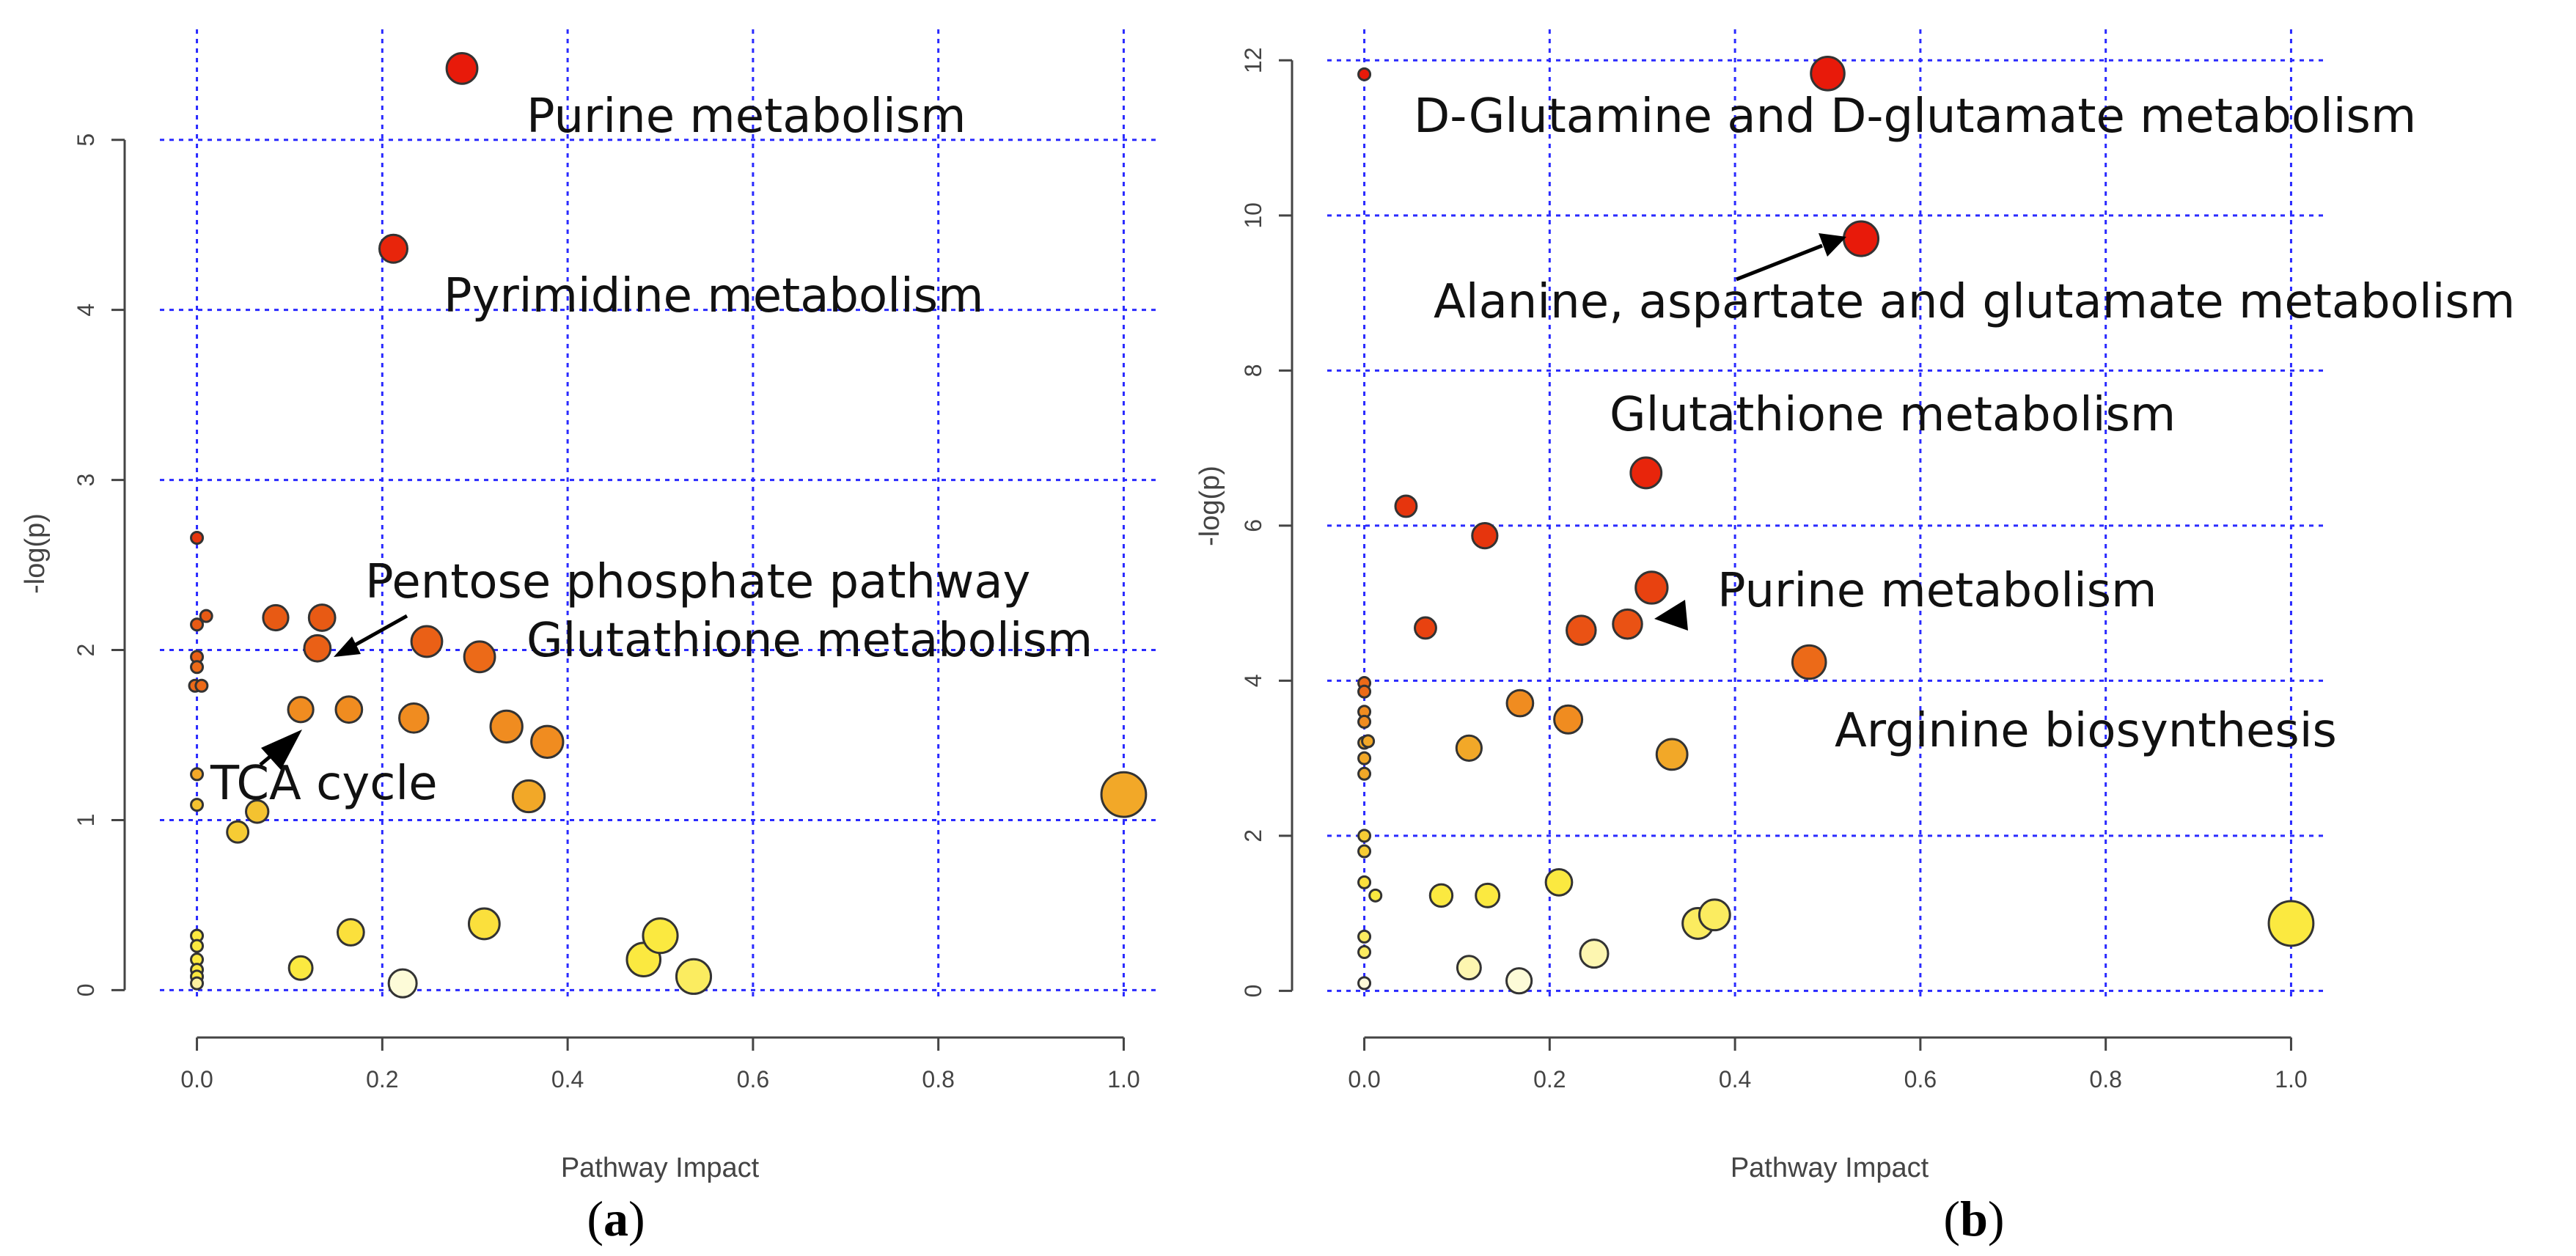  Describe the element at coordinates (86, 140) in the screenshot. I see `panel-a-y-tick-label-5: 5` at that location.